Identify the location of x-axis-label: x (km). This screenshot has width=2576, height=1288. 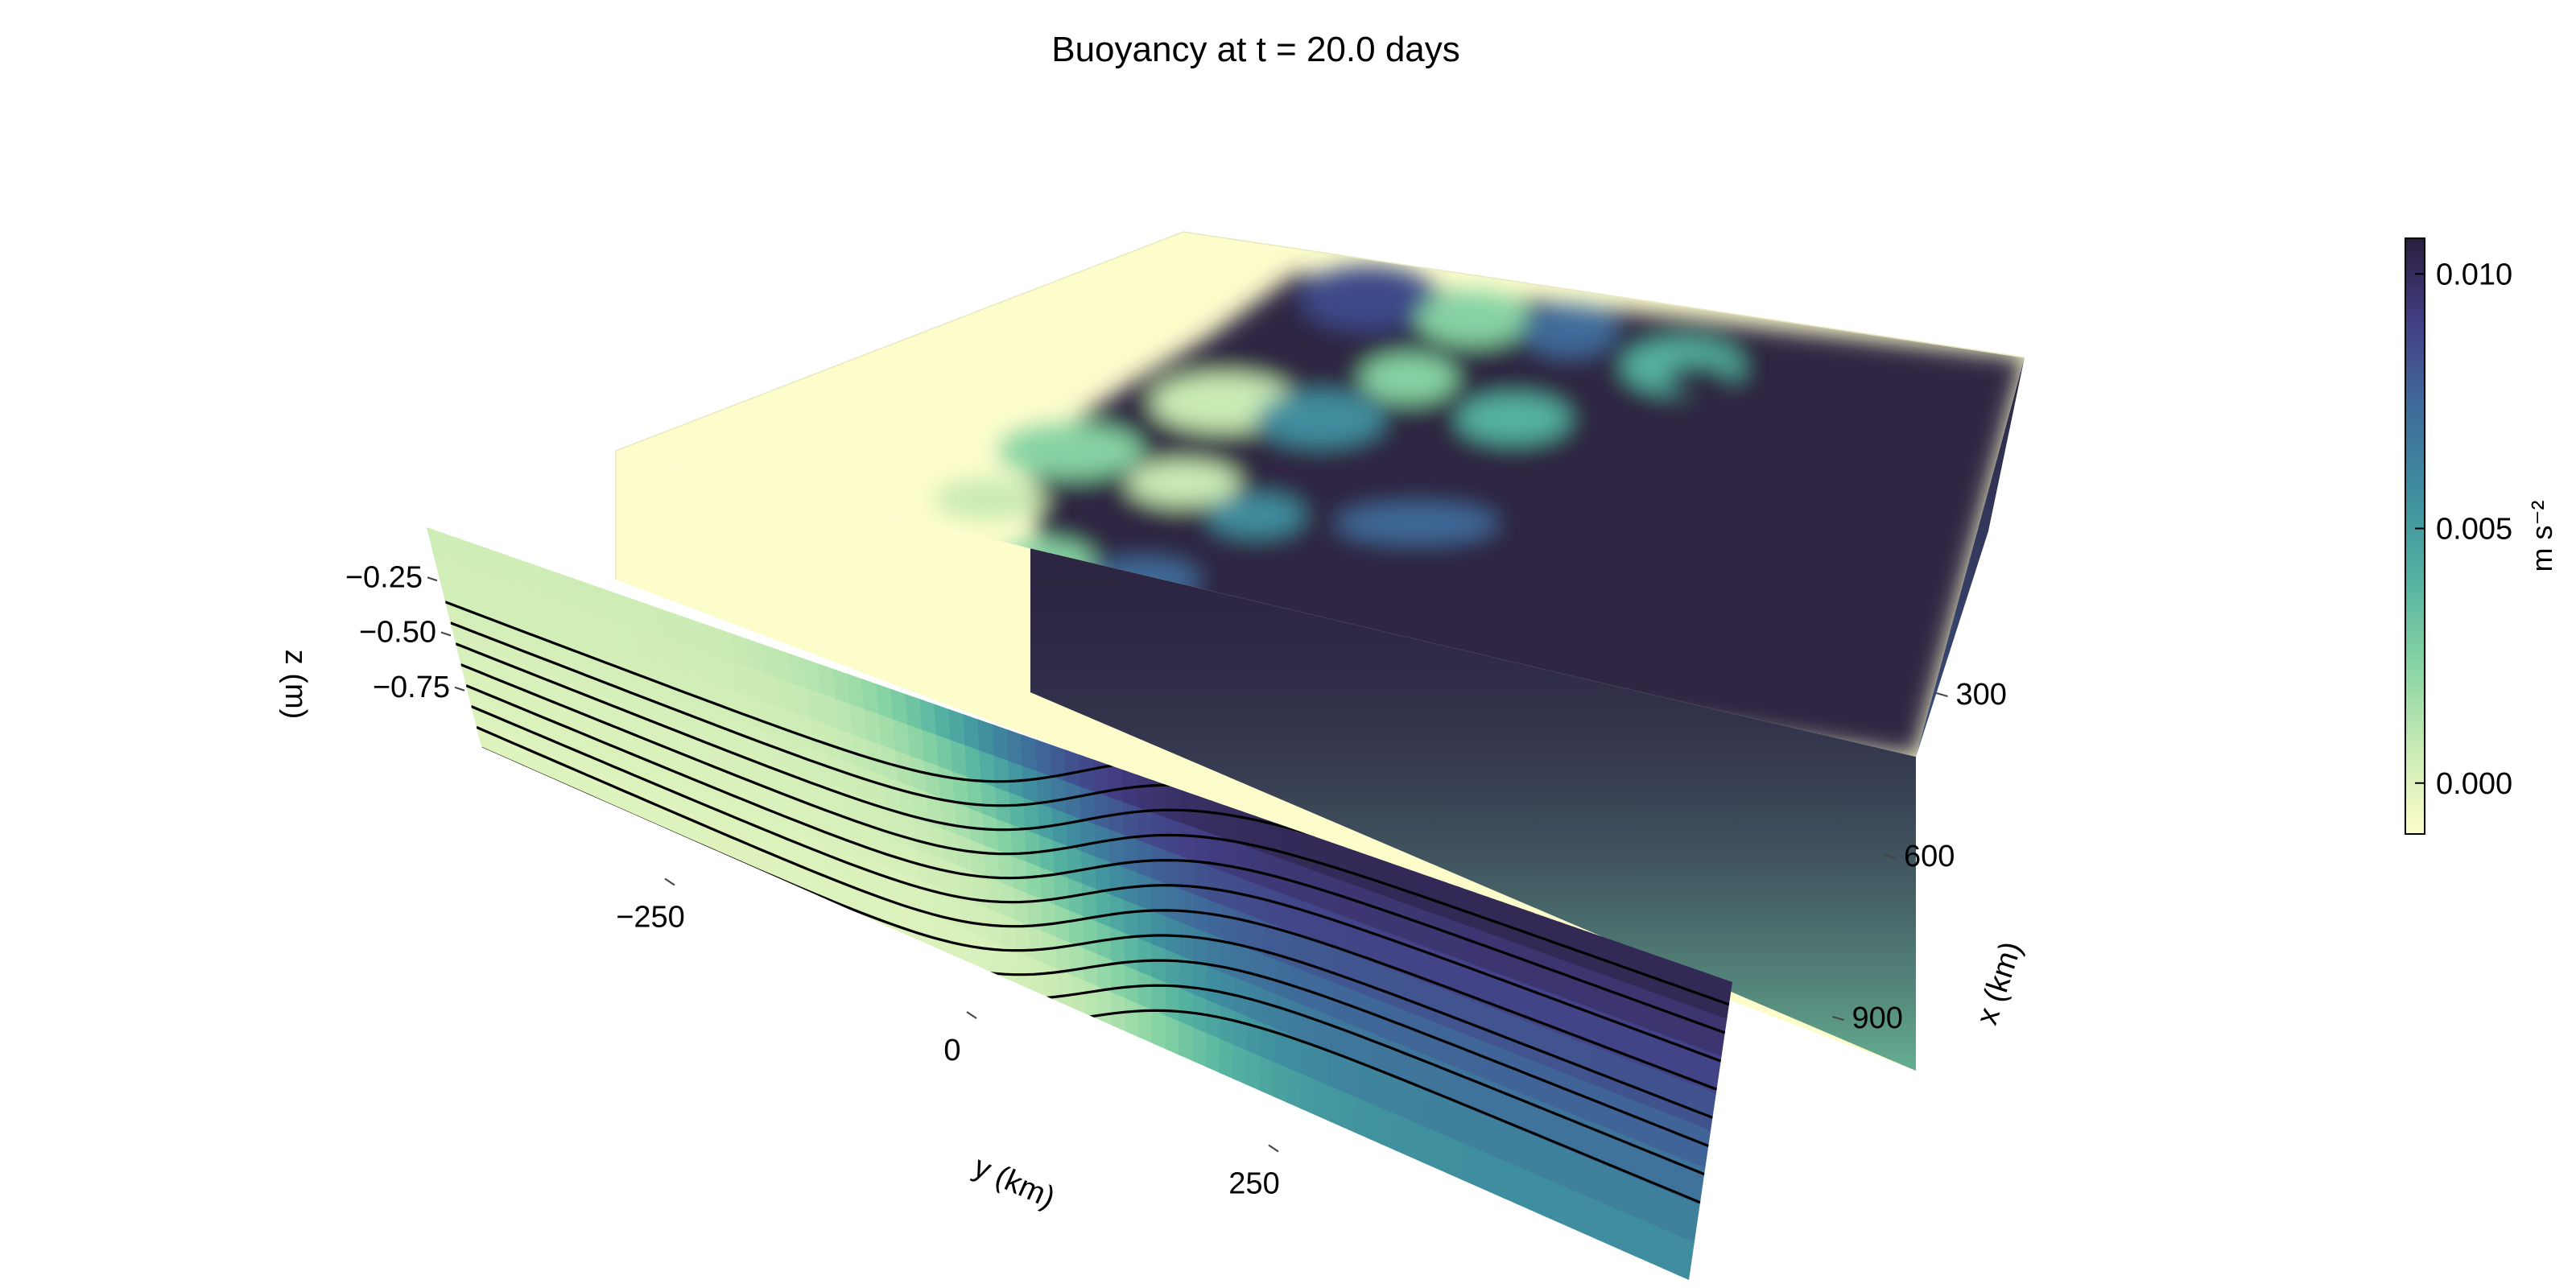
(1999, 983).